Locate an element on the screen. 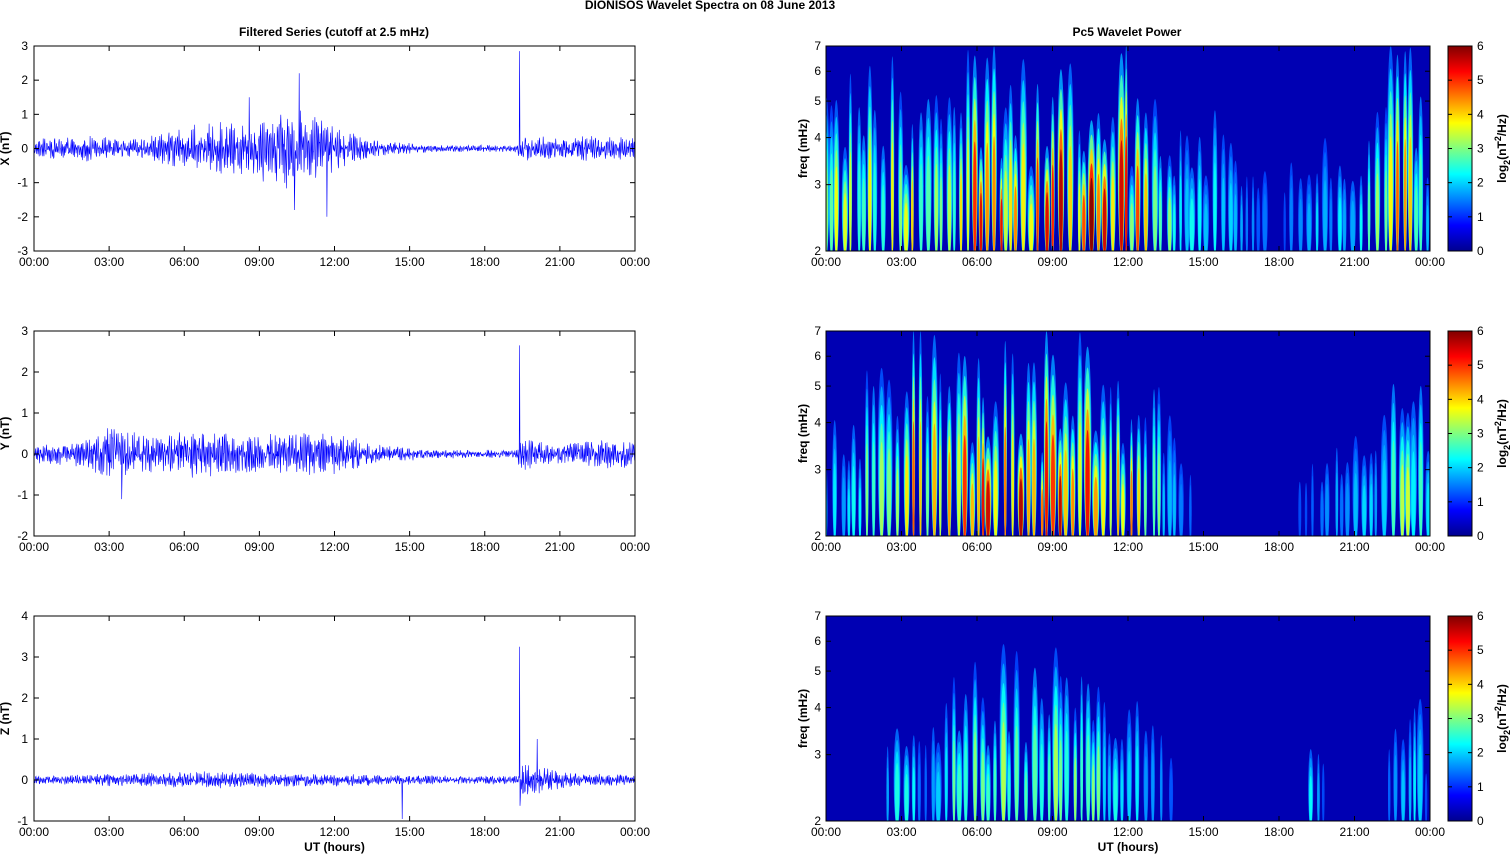 This screenshot has width=1511, height=854. wavelet-y-xtick-label: 09:00 is located at coordinates (1052, 547).